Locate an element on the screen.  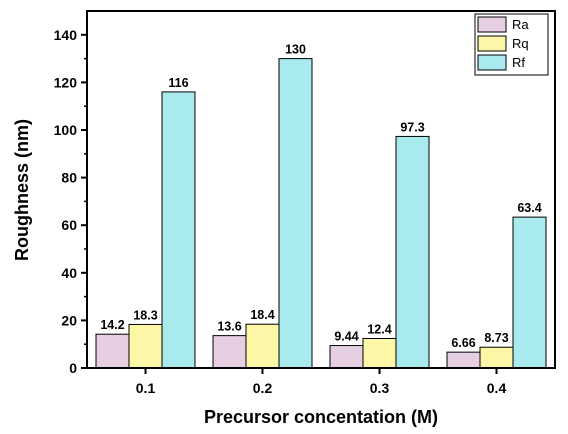
y-tick-label: 120 is located at coordinates (66, 82).